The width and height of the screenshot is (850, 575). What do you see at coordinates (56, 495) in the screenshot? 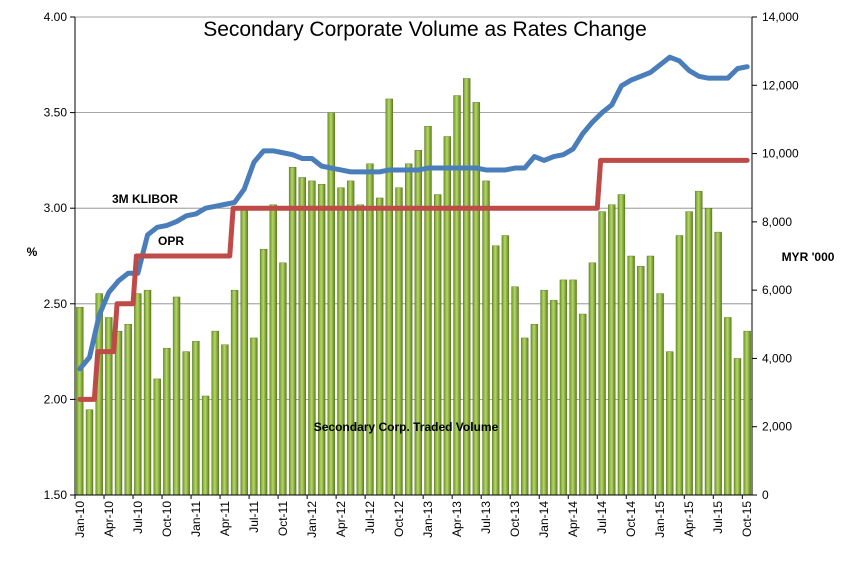
I see `left-tick-label: 1.50` at bounding box center [56, 495].